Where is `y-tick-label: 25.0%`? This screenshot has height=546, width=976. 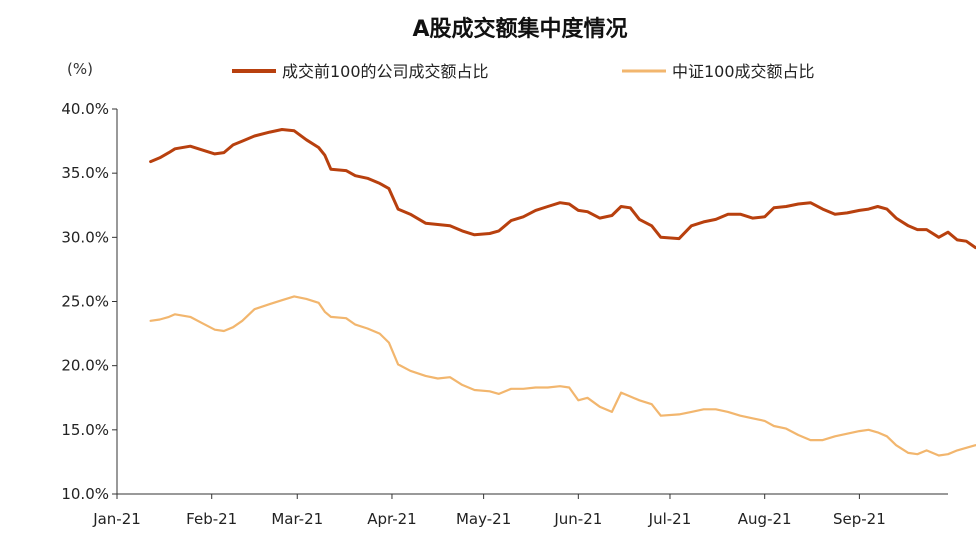
y-tick-label: 25.0% is located at coordinates (85, 302).